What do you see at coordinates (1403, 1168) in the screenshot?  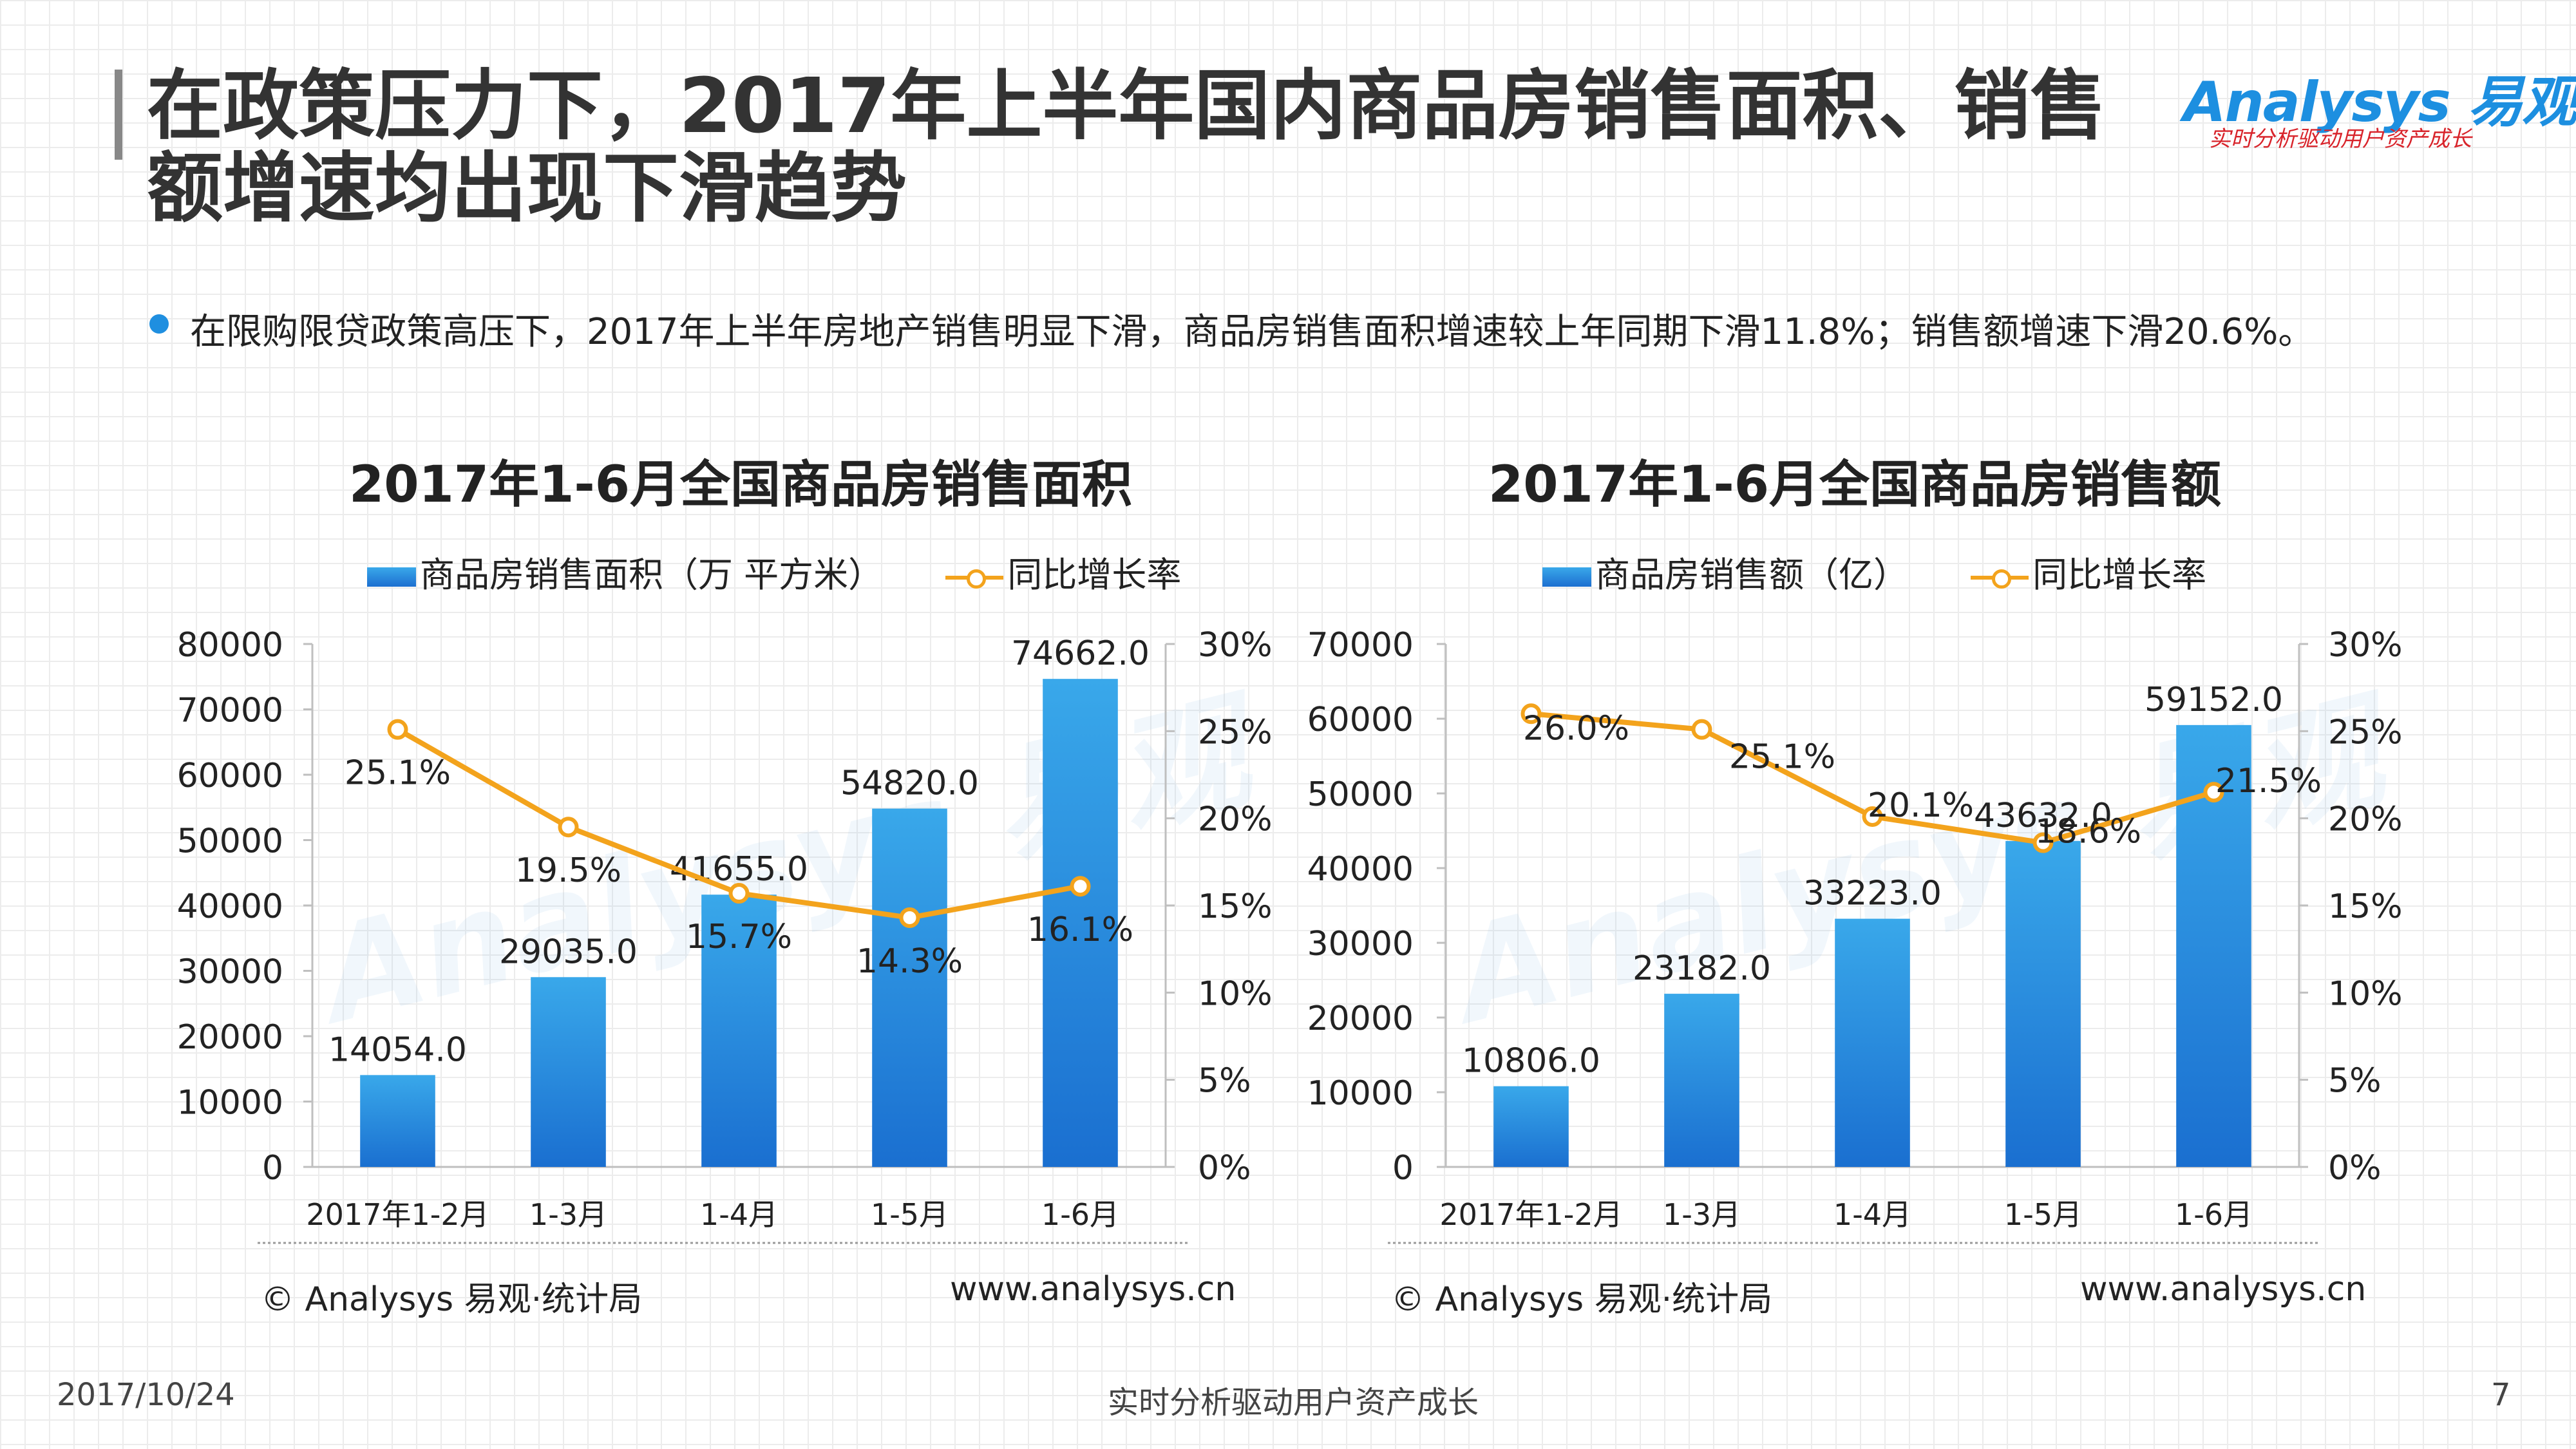 I see `chart2-left-tick-label: 0` at bounding box center [1403, 1168].